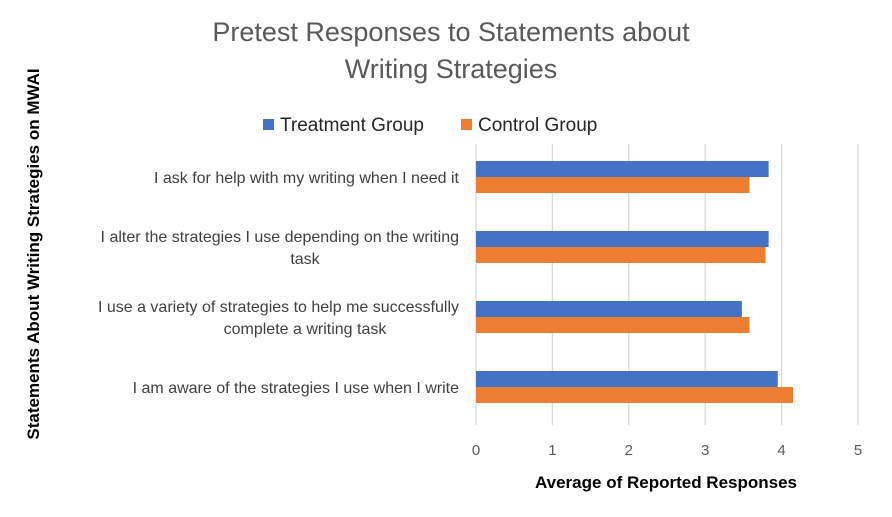 Image resolution: width=892 pixels, height=517 pixels. What do you see at coordinates (858, 450) in the screenshot?
I see `x-tick-label-5: 5` at bounding box center [858, 450].